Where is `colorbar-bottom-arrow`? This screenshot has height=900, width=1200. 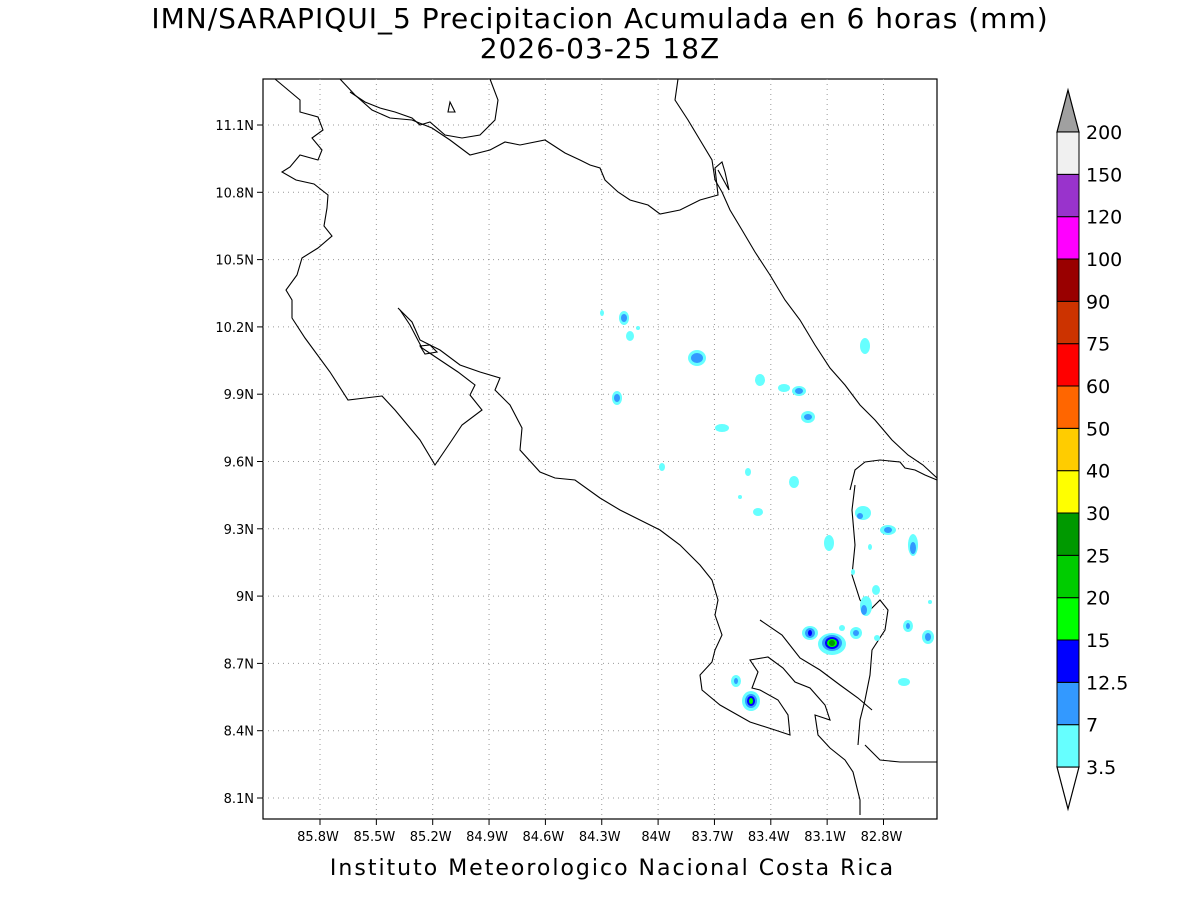 colorbar-bottom-arrow is located at coordinates (1068, 789).